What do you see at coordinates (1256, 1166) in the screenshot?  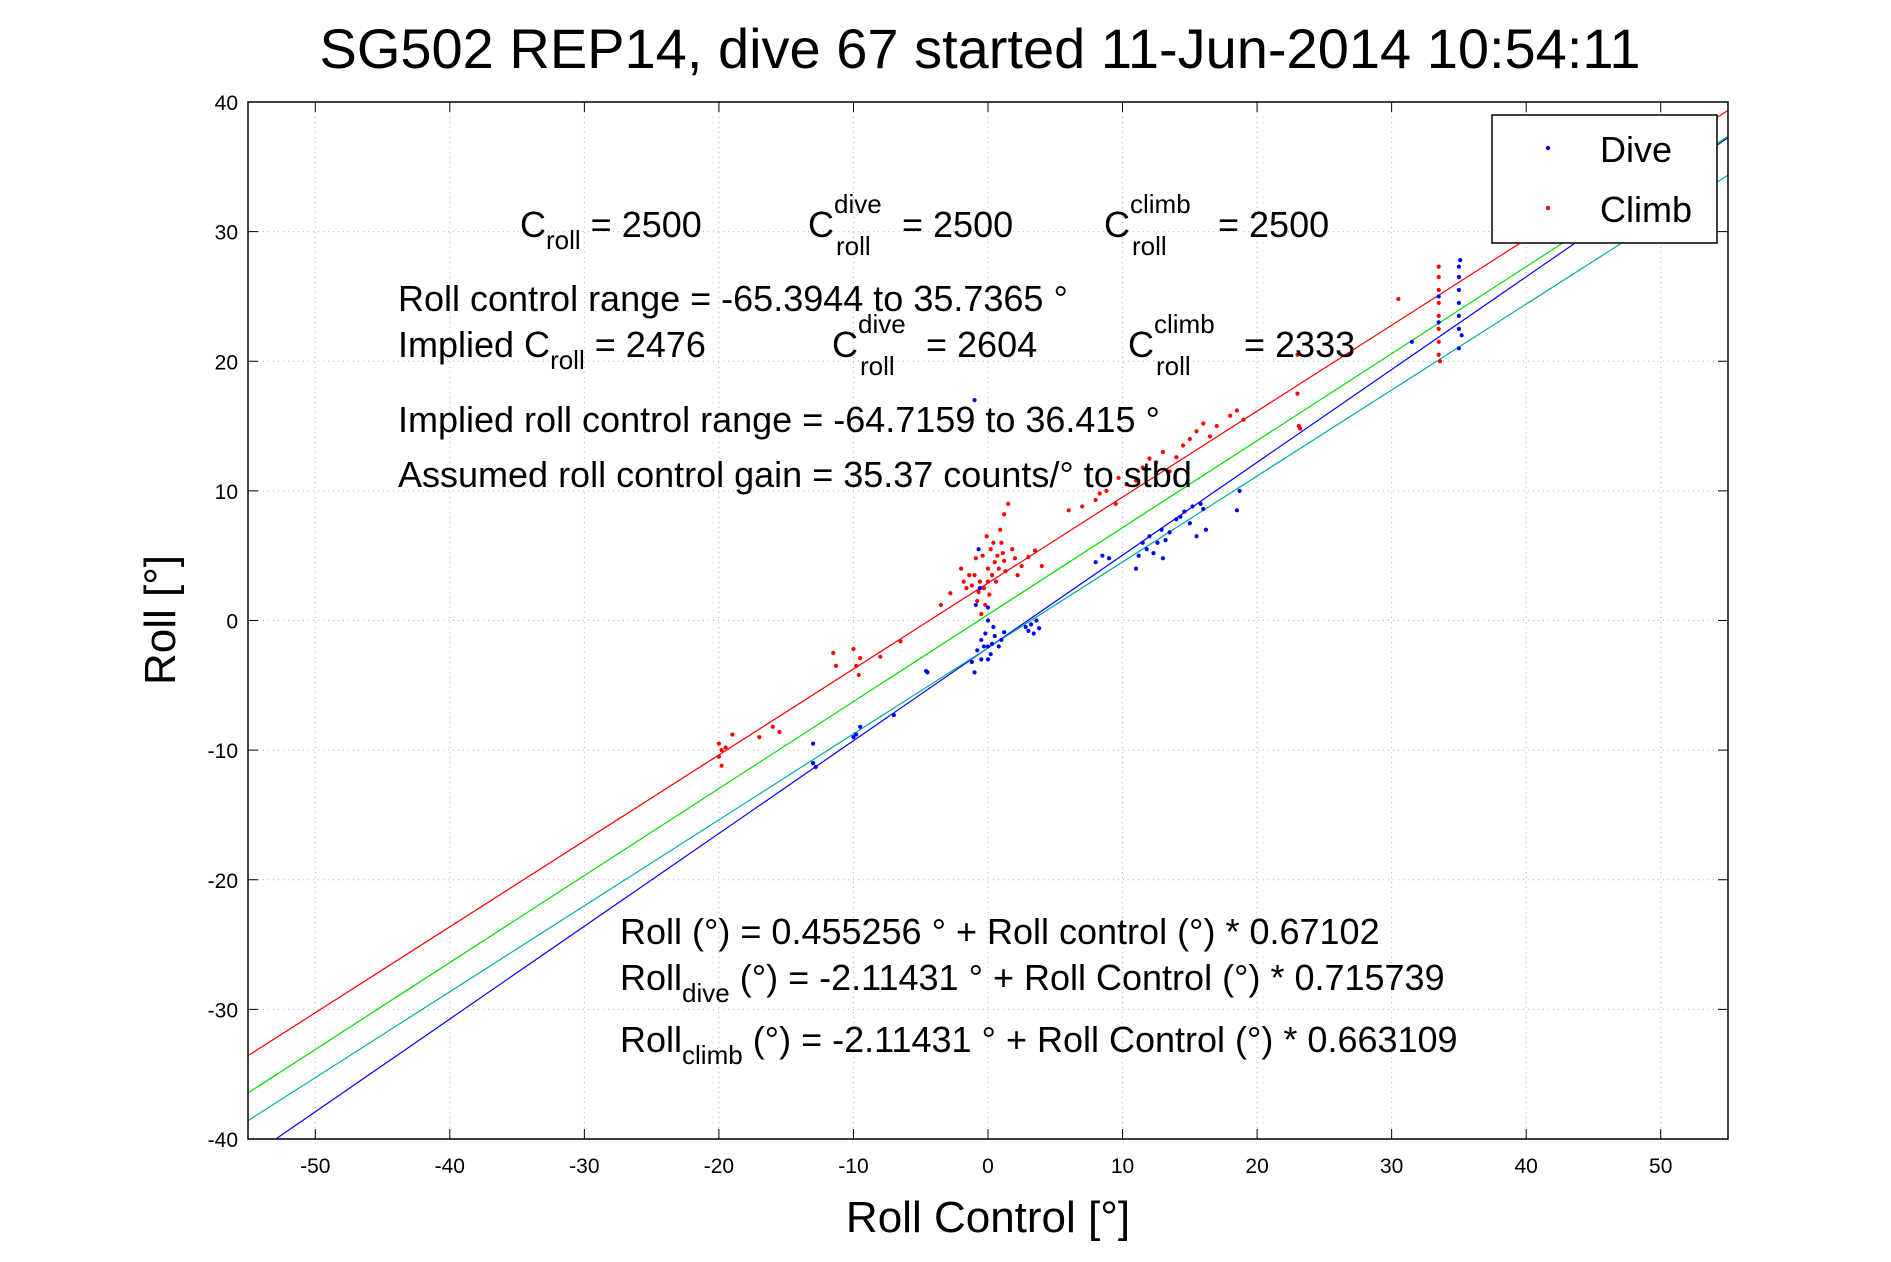 I see `x-tick-label: 20` at bounding box center [1256, 1166].